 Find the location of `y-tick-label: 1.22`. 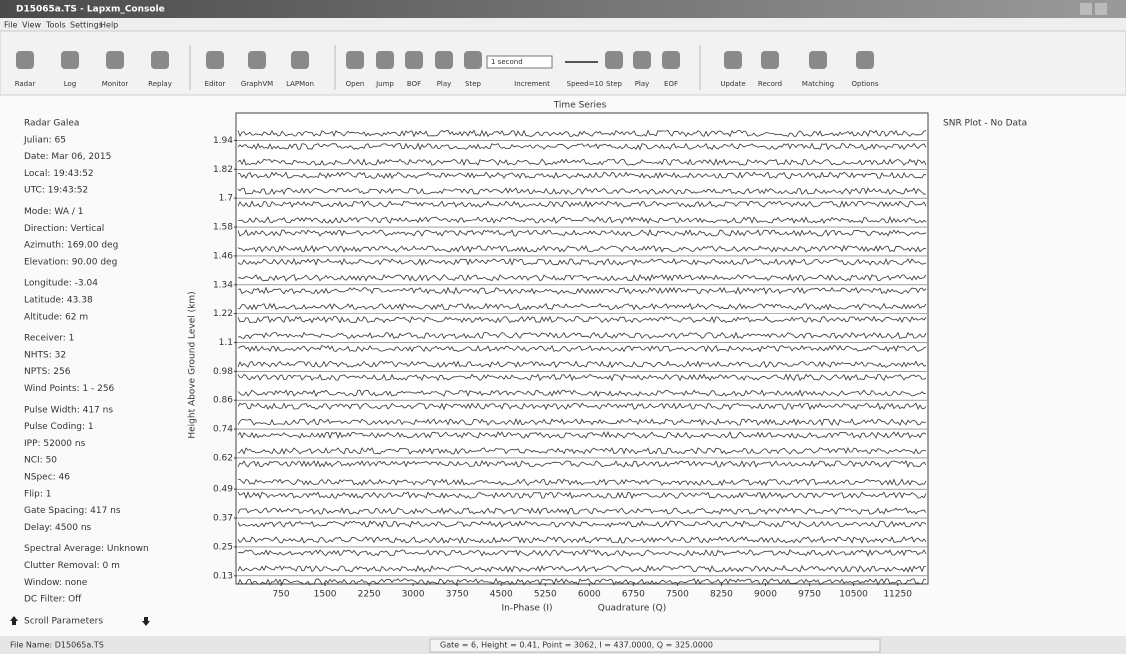

y-tick-label: 1.22 is located at coordinates (223, 314).